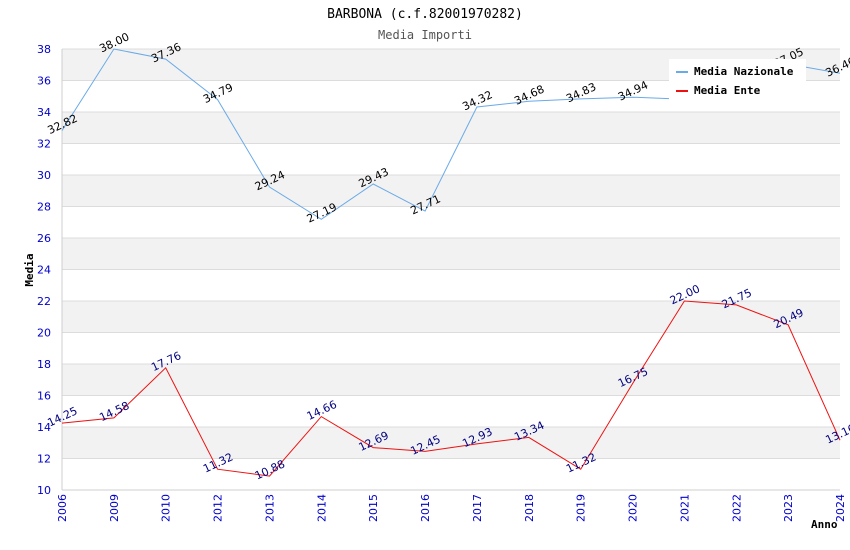 The width and height of the screenshot is (850, 550). Describe the element at coordinates (218, 93) in the screenshot. I see `data-label: 34.79` at that location.